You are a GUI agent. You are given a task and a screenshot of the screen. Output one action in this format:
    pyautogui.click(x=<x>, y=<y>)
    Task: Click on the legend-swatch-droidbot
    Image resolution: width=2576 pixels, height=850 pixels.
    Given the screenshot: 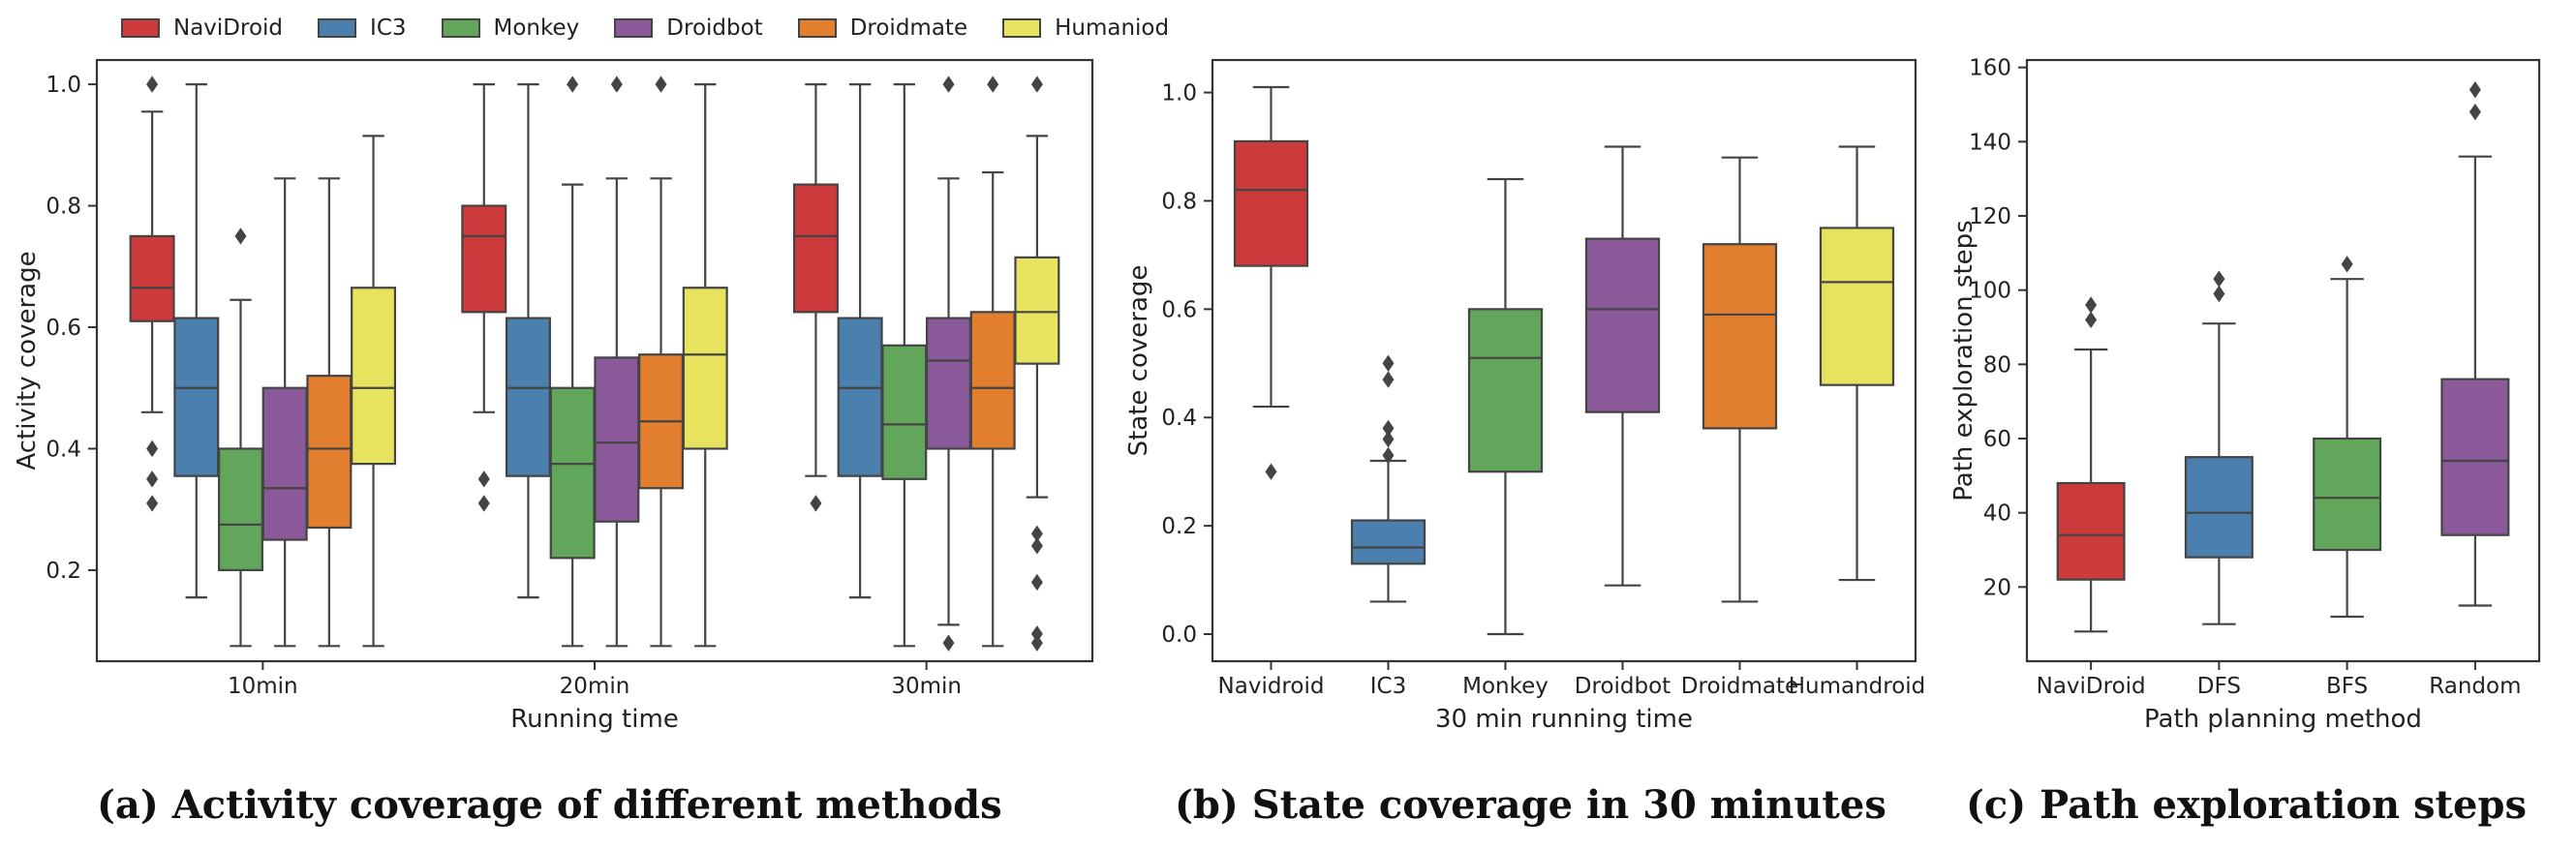 What is the action you would take?
    pyautogui.click(x=634, y=28)
    